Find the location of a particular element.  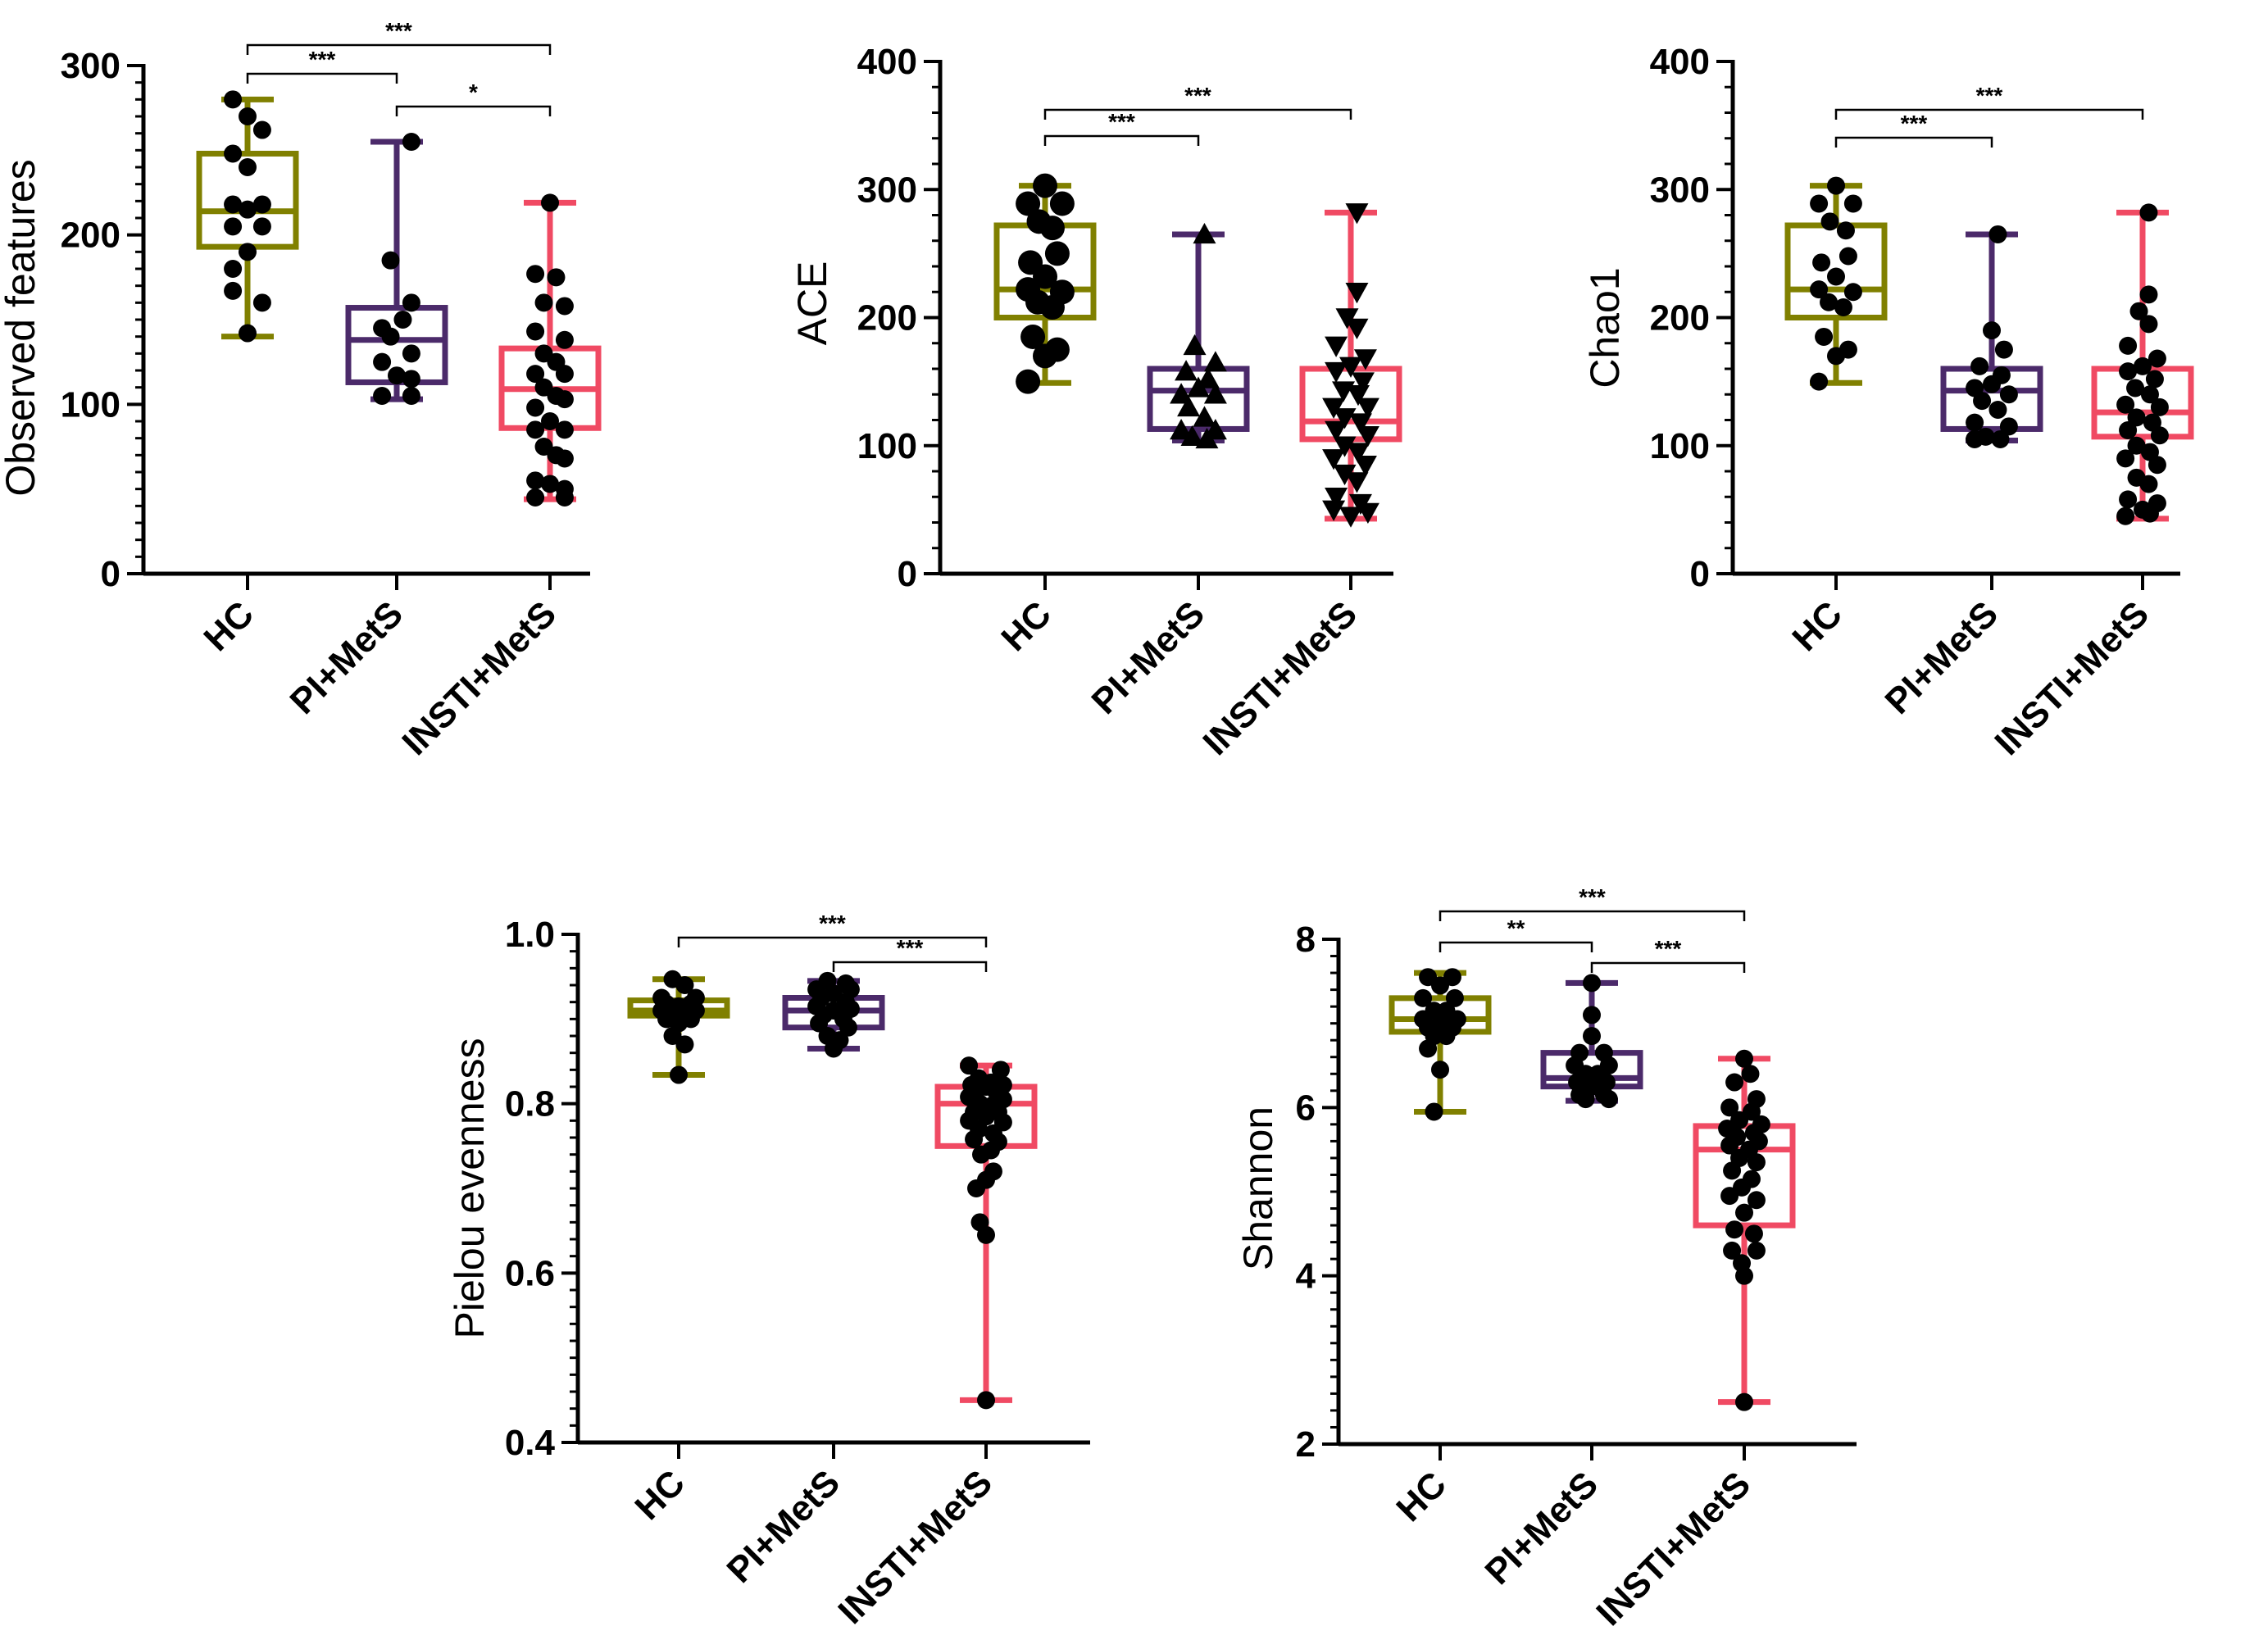

y-tick-label: 2 is located at coordinates (1306, 1444).